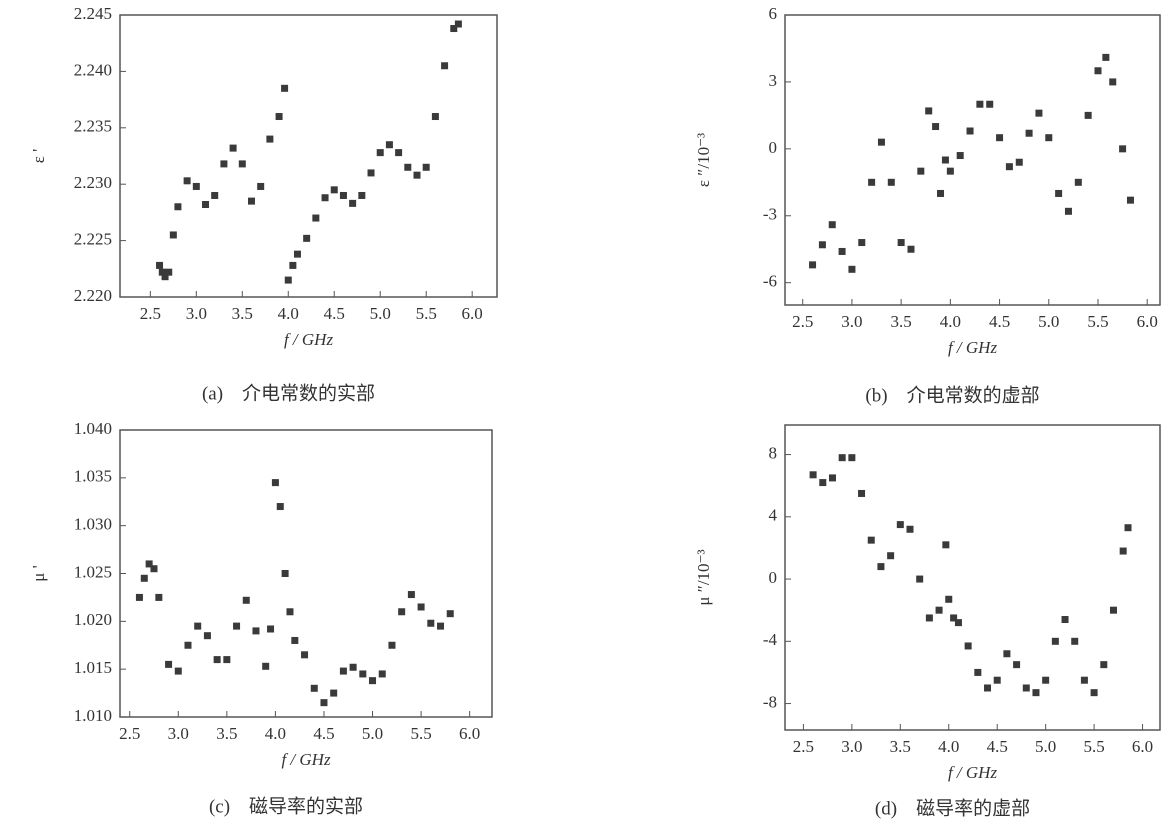 The width and height of the screenshot is (1169, 825). Describe the element at coordinates (93, 182) in the screenshot. I see `y-tick-label: 2.230` at that location.